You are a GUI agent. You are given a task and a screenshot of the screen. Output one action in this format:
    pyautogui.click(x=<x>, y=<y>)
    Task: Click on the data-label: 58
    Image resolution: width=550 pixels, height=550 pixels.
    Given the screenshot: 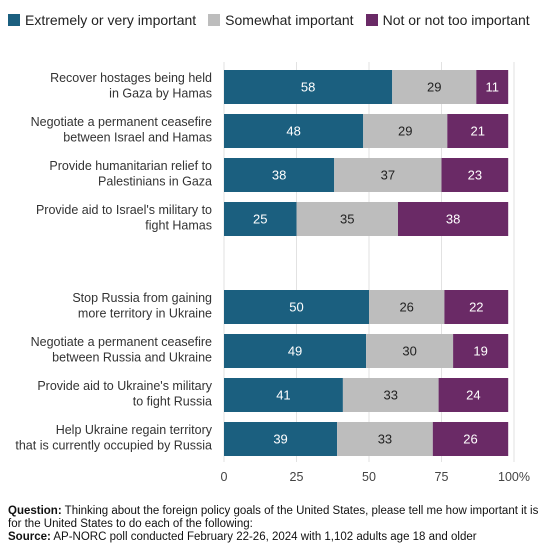 What is the action you would take?
    pyautogui.click(x=308, y=87)
    